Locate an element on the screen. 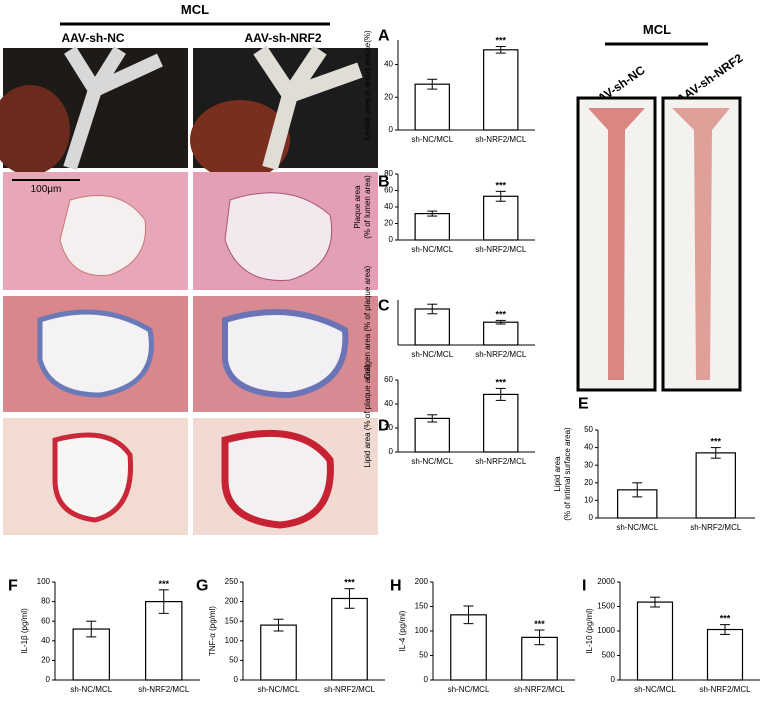 Image resolution: width=764 pixels, height=707 pixels. group-title: MCL is located at coordinates (657, 29).